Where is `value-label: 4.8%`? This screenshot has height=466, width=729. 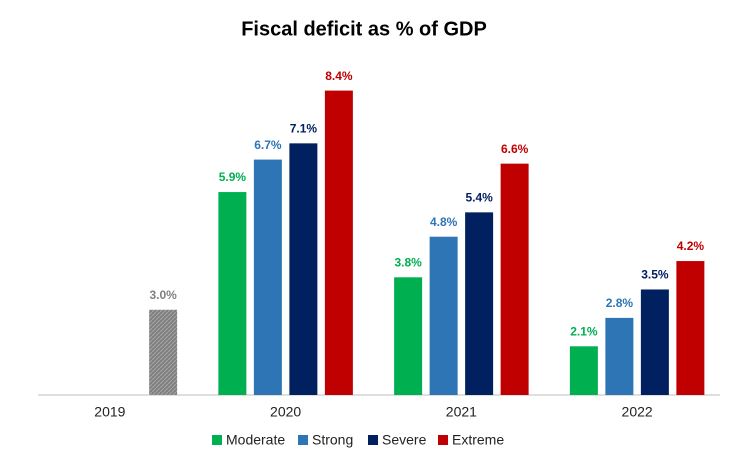
value-label: 4.8% is located at coordinates (444, 222).